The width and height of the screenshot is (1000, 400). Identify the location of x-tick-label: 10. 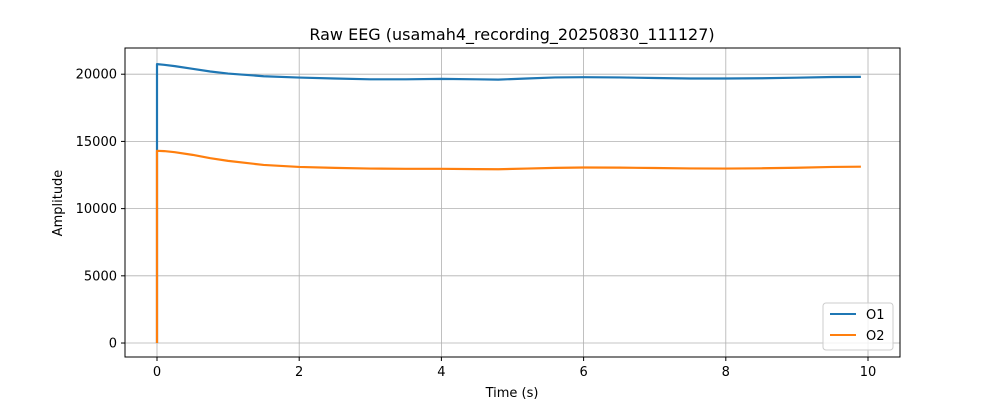
(868, 372).